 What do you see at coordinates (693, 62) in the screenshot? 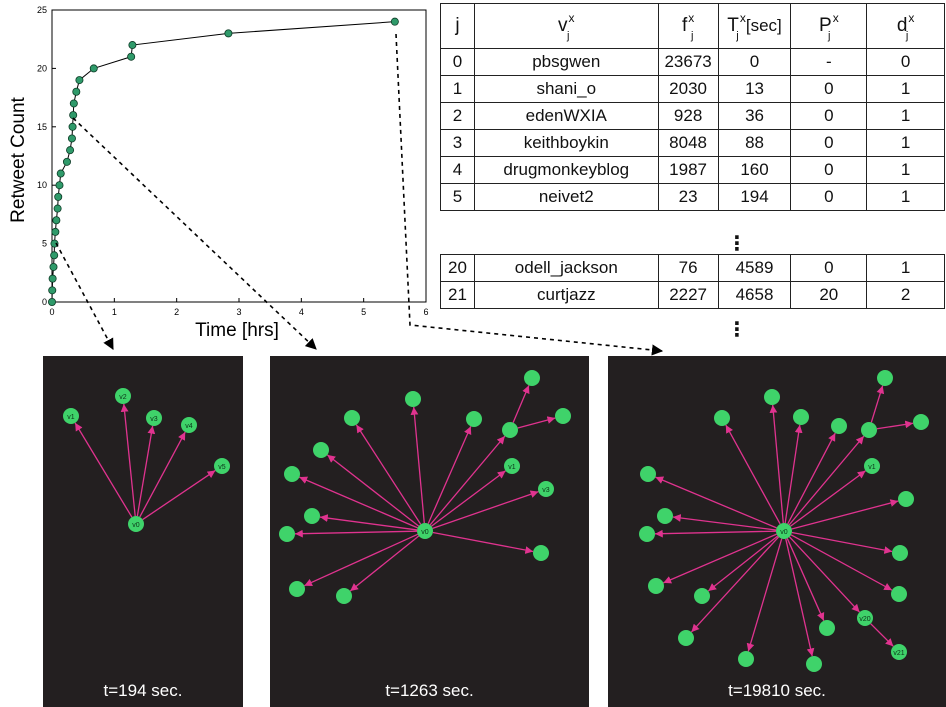
I see `table-row: 0 pbsgwen 23673 0-0` at bounding box center [693, 62].